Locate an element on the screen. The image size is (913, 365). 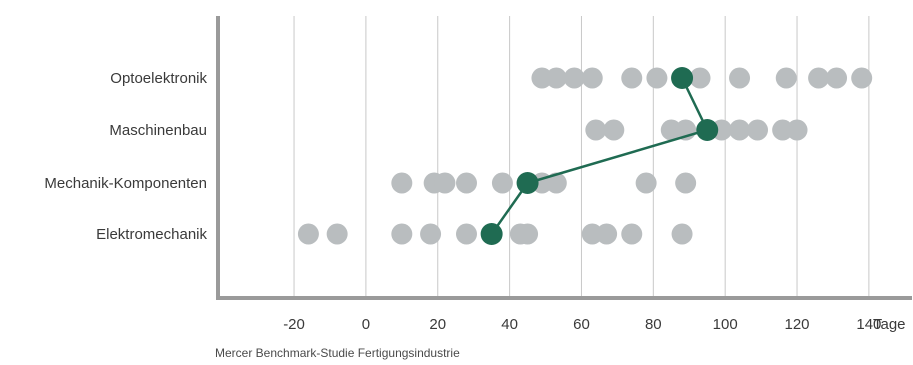
x-axis-unit-label: Tage is located at coordinates (889, 324).